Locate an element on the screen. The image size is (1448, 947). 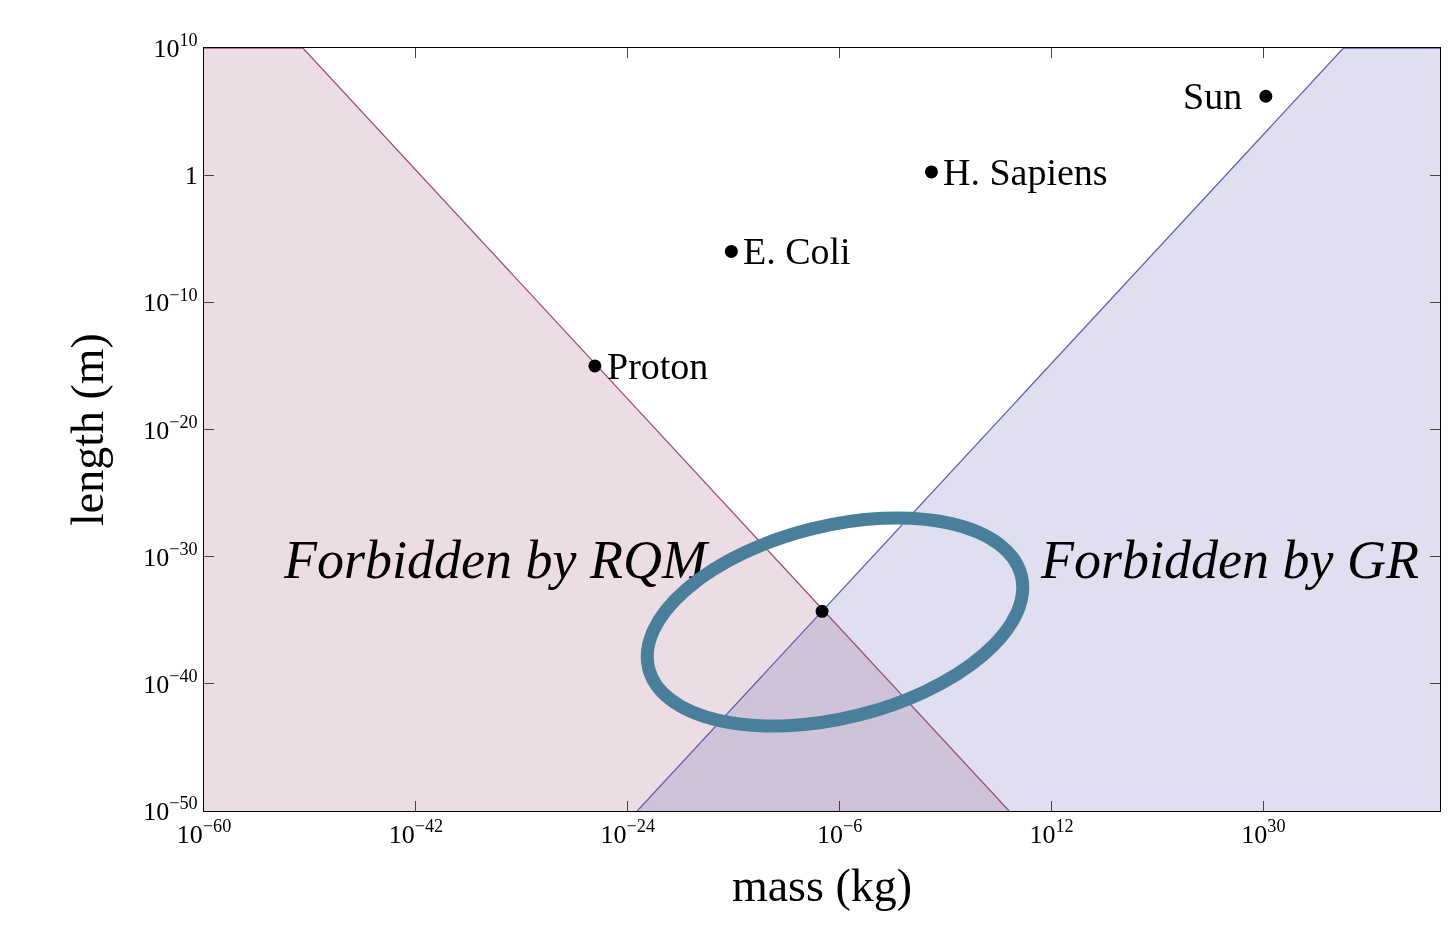
y-tick-label: 10$^{−30}$ is located at coordinates (170, 555).